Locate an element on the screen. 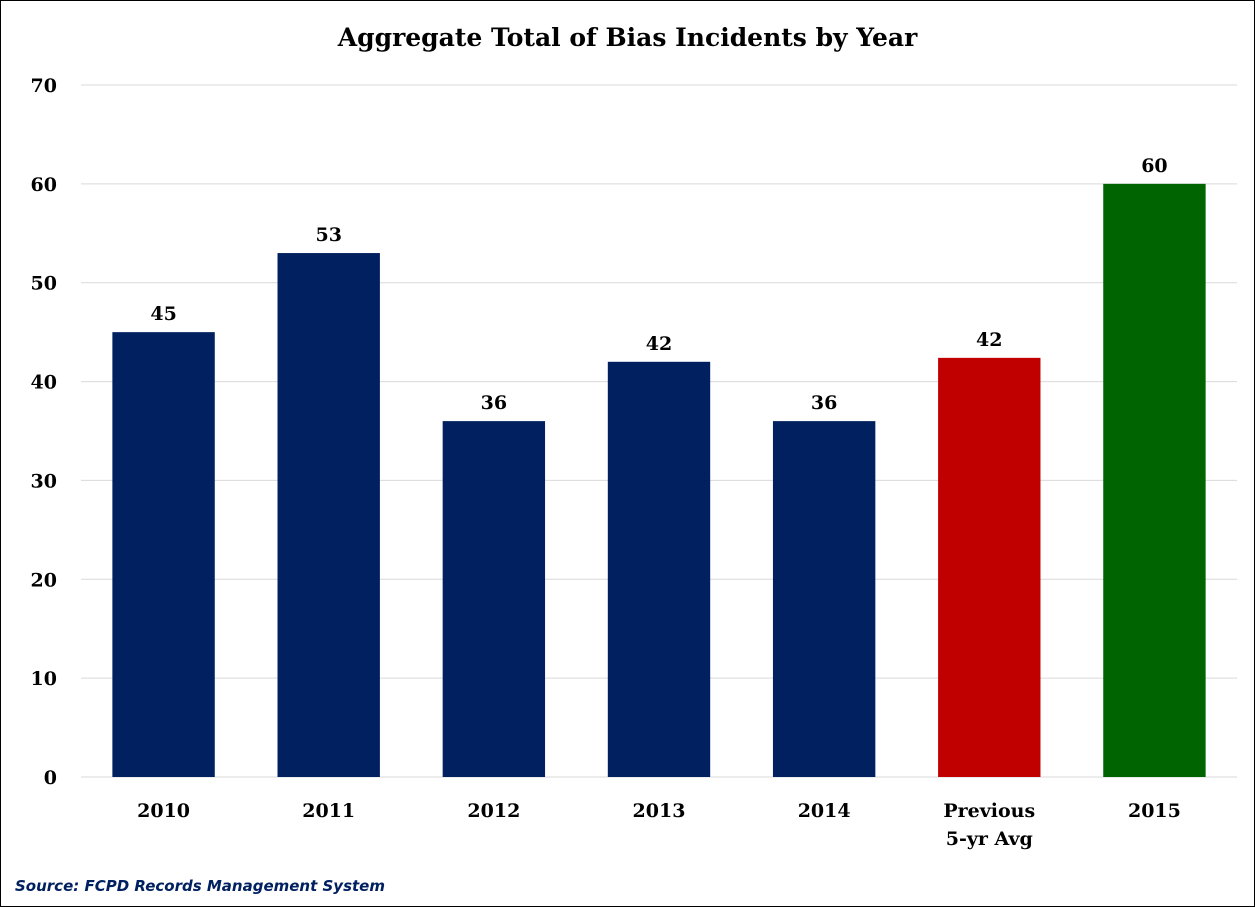 Image resolution: width=1255 pixels, height=907 pixels. data-label: 53 is located at coordinates (328, 235).